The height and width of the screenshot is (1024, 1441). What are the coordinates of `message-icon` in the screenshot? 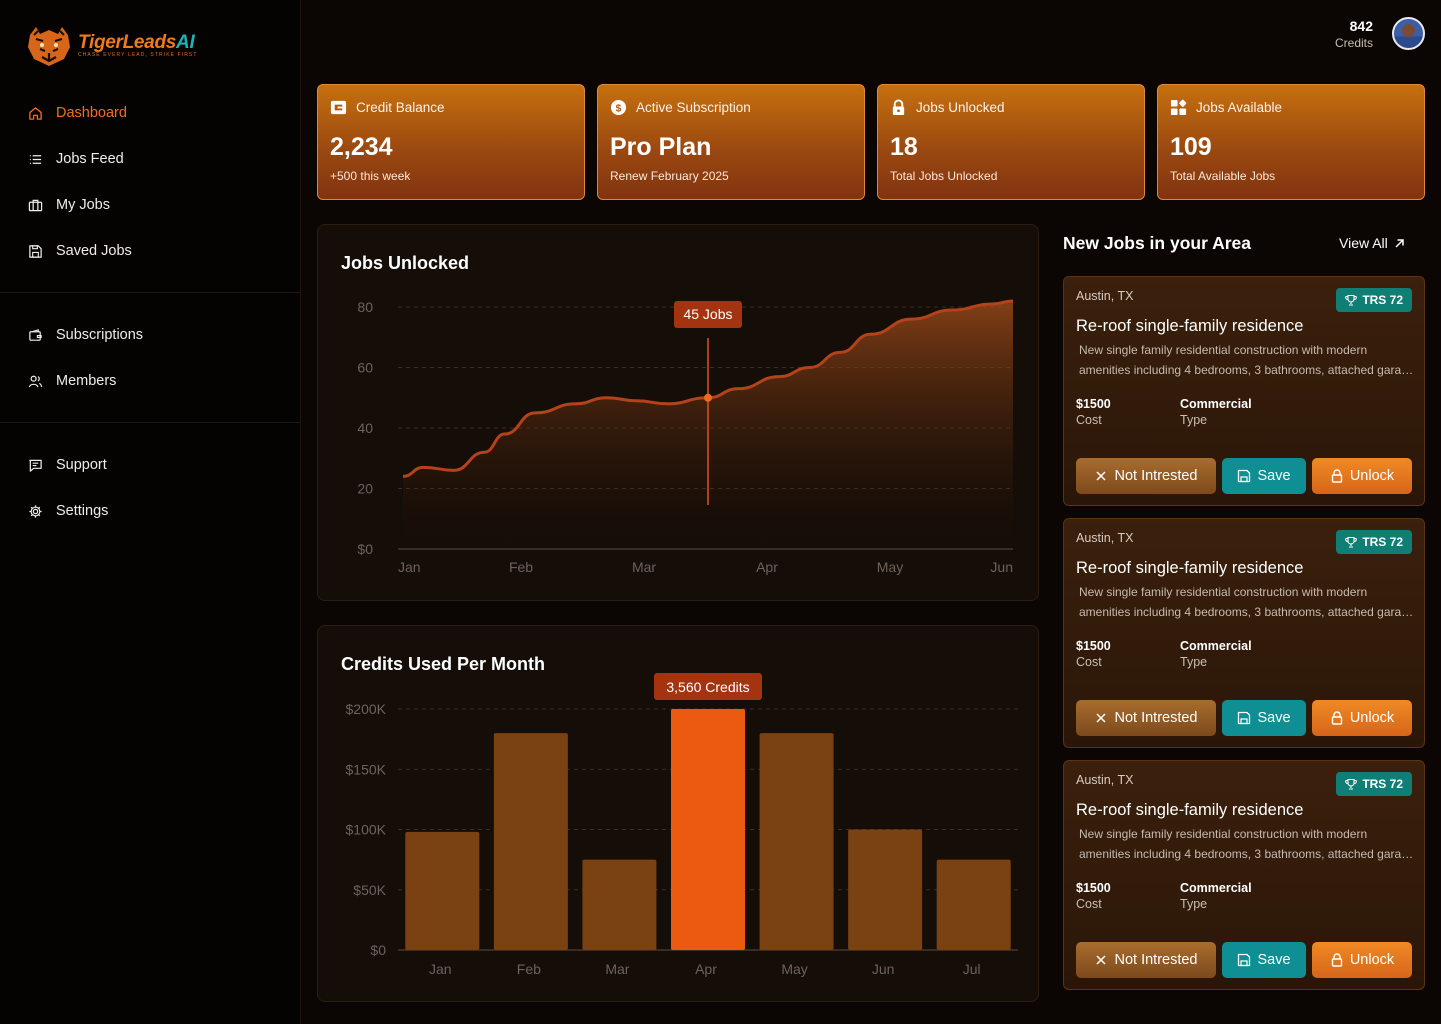 It's located at (35, 465).